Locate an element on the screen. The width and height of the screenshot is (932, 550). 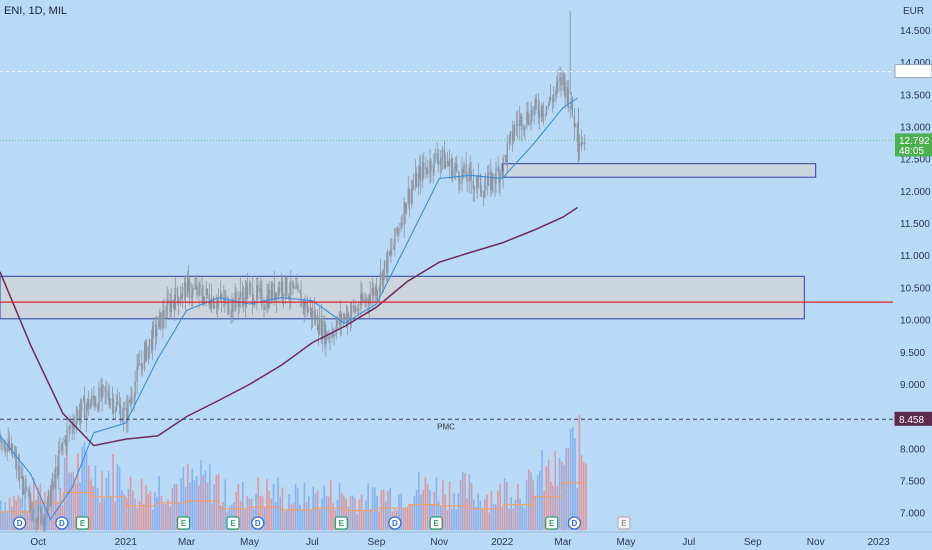
time-tick-label: Sep is located at coordinates (377, 542).